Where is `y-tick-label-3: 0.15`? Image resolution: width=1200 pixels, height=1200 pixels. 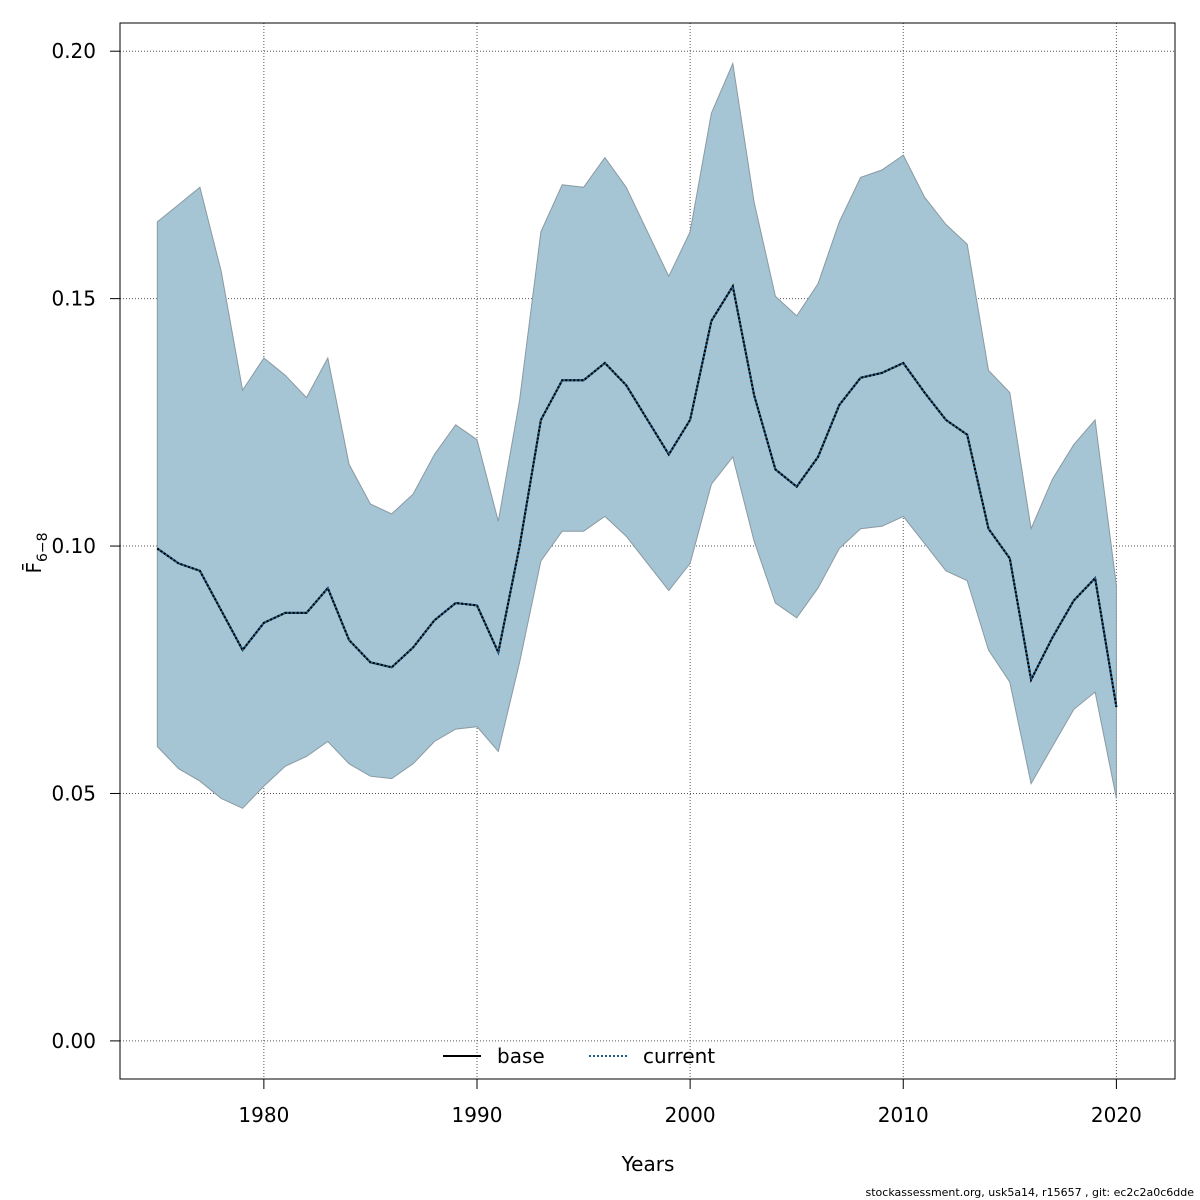 y-tick-label-3: 0.15 is located at coordinates (73, 299).